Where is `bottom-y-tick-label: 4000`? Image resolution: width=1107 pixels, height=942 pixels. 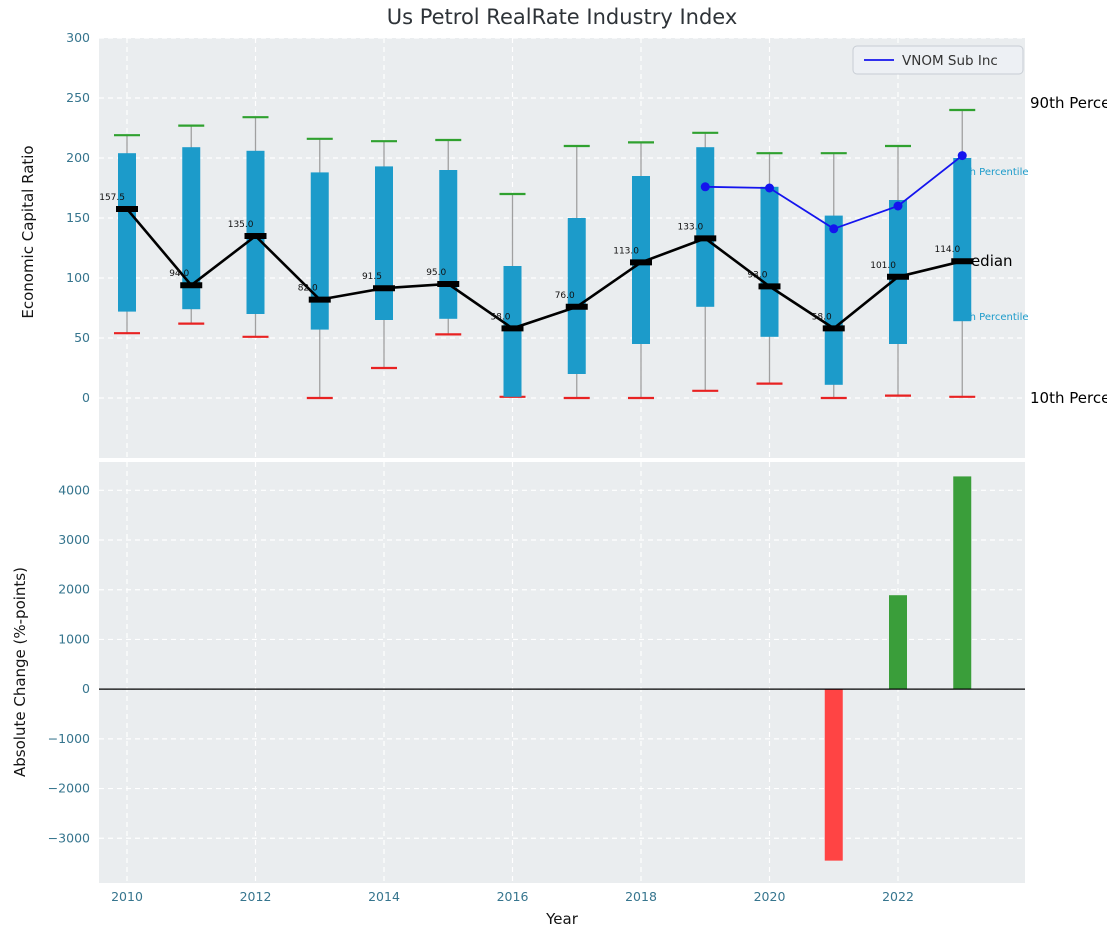
bottom-y-tick-label: 4000 is located at coordinates (74, 489).